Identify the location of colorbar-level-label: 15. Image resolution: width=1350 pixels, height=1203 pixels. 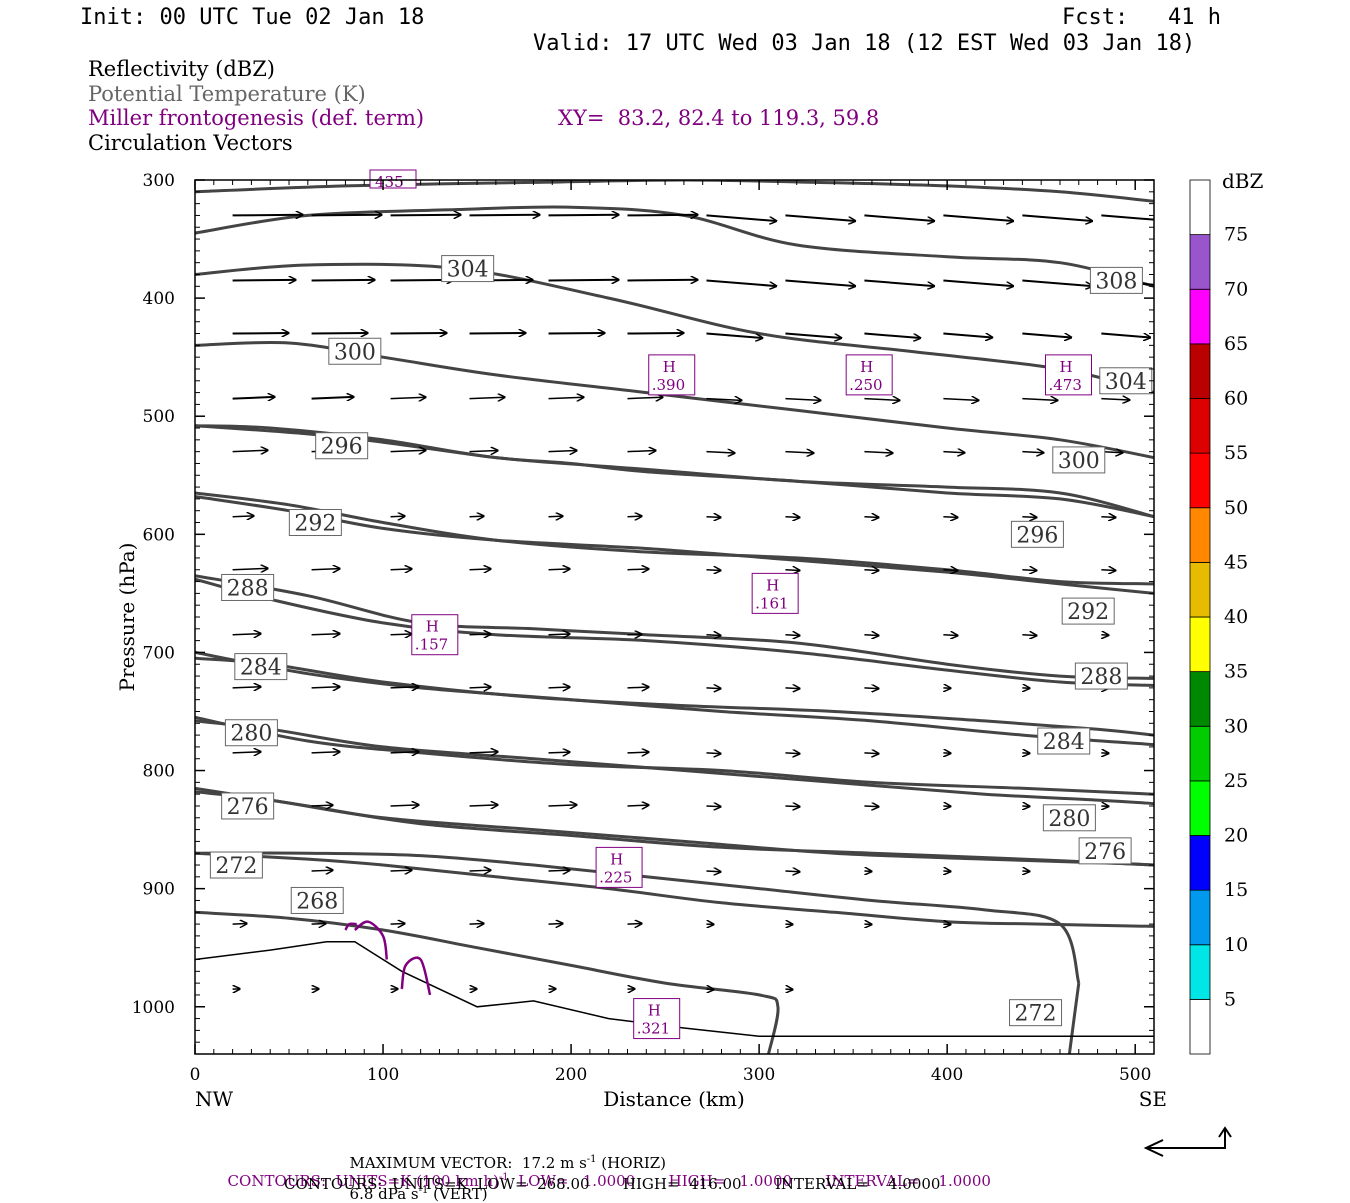
(1236, 890).